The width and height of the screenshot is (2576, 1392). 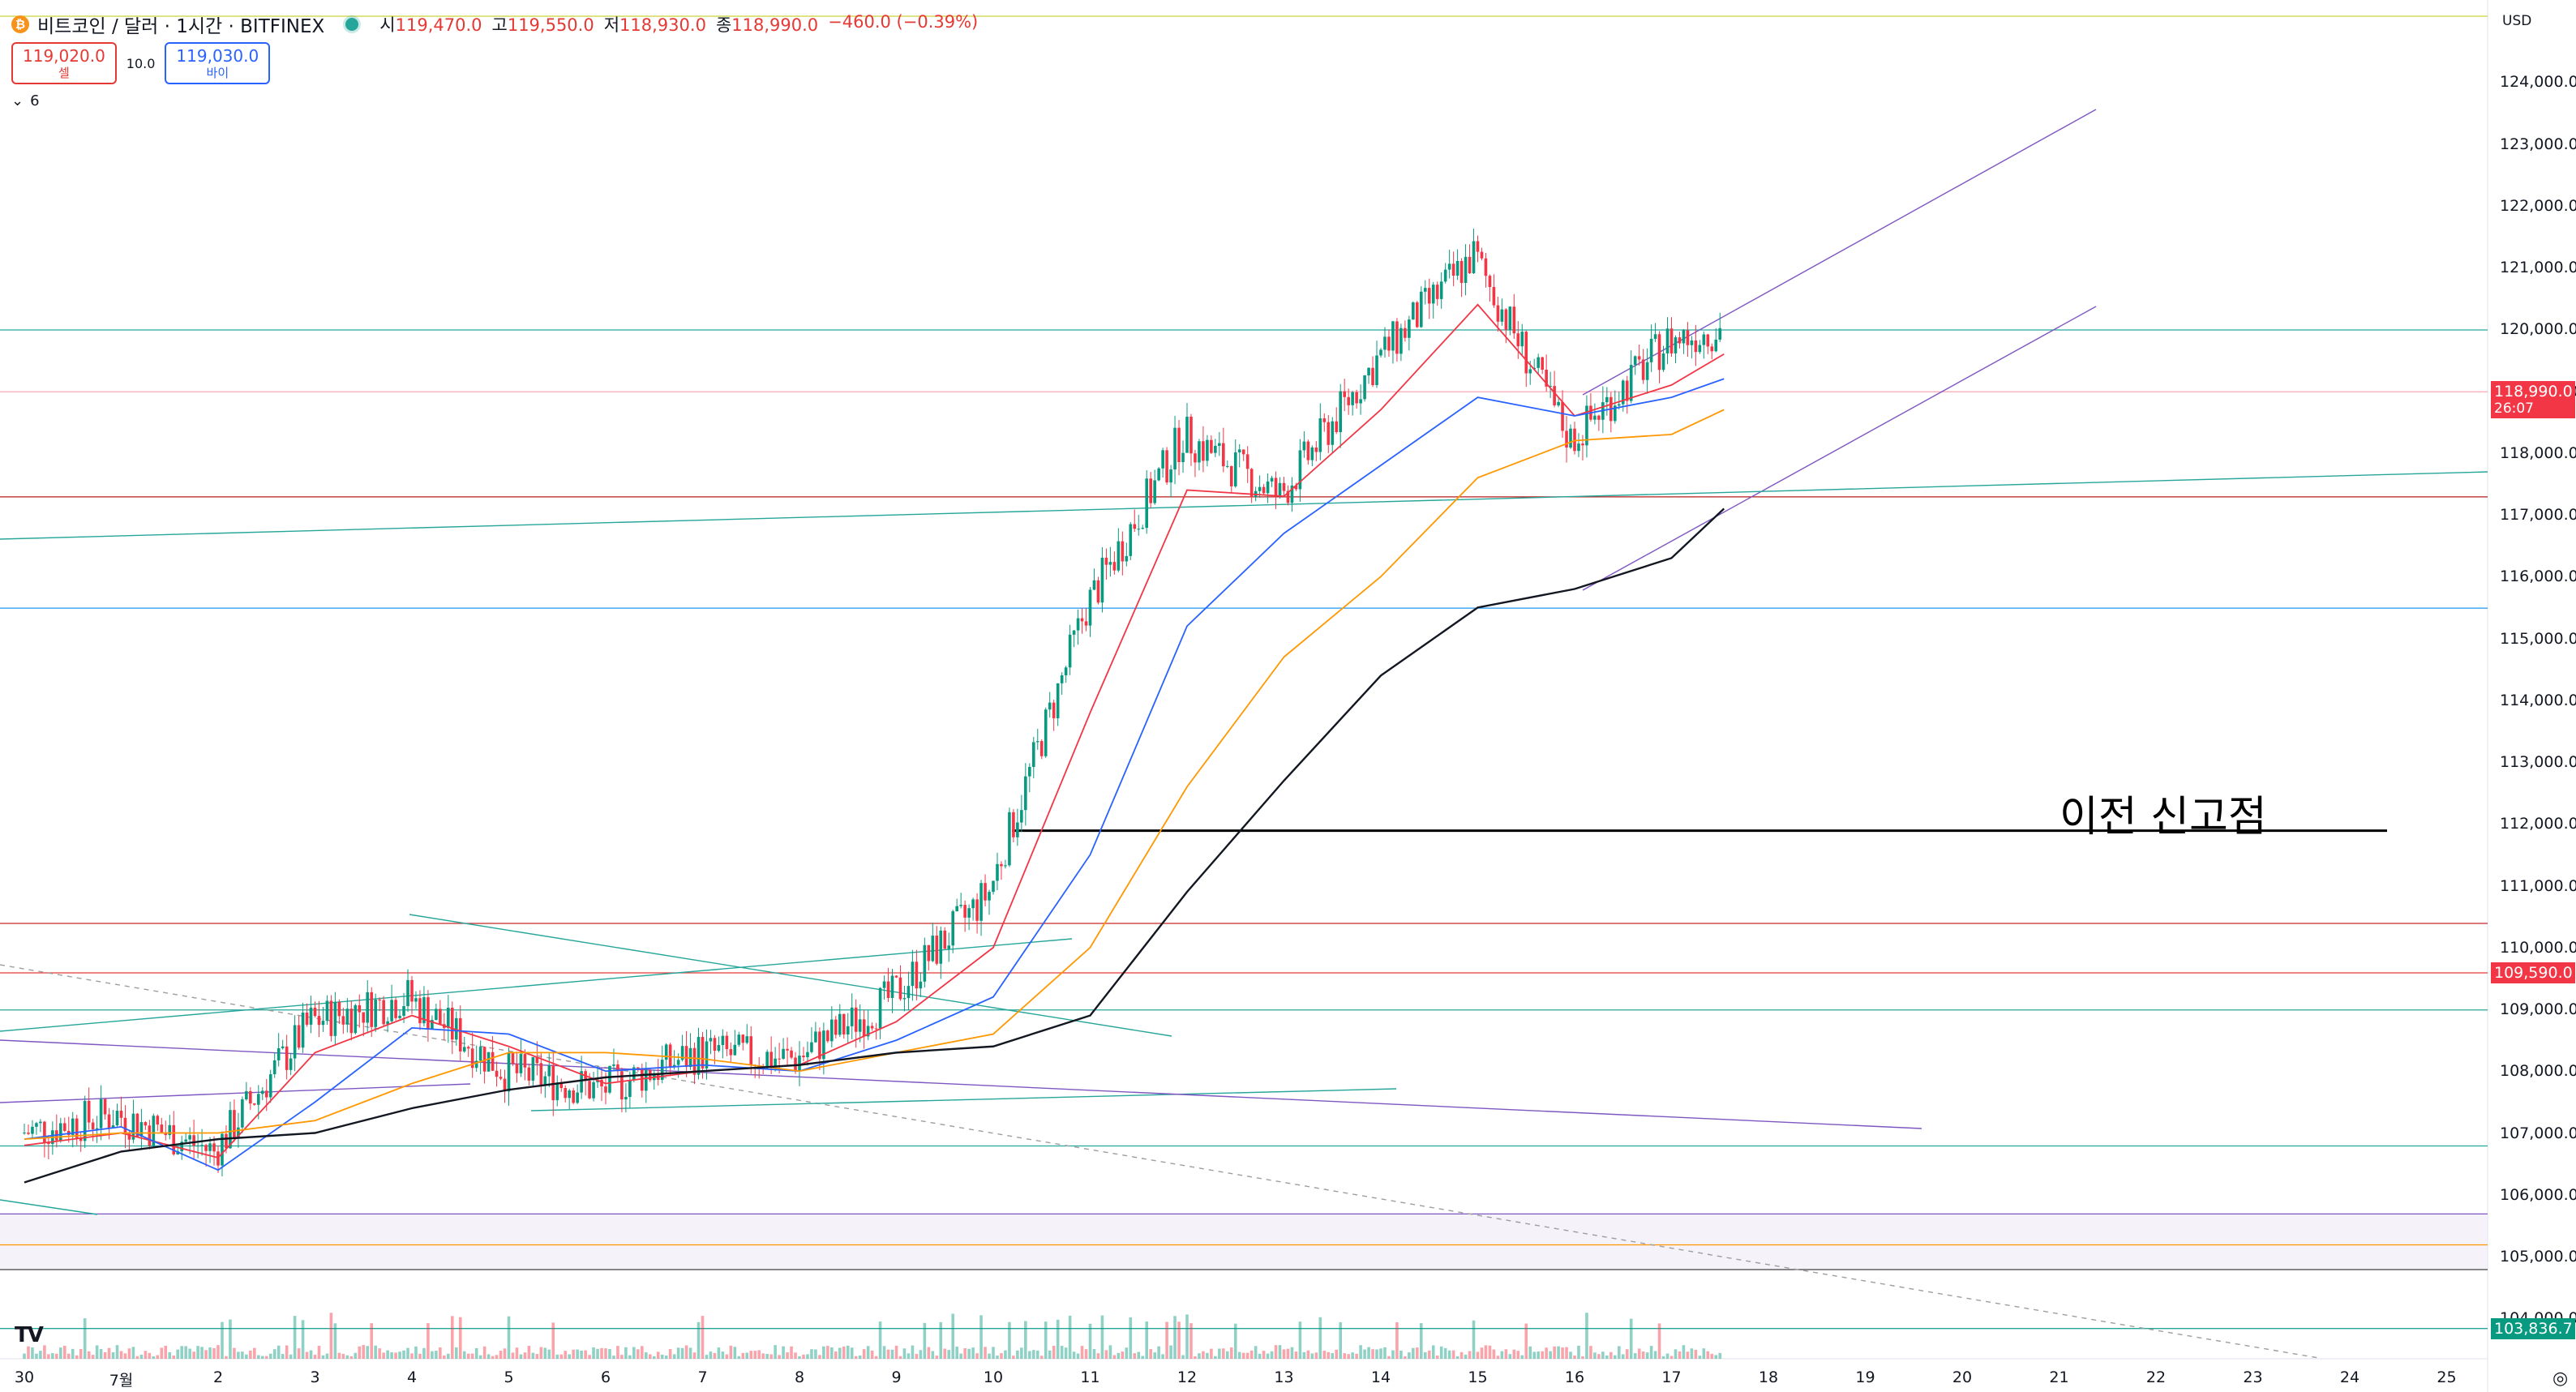 I want to click on time-tick-label: 15, so click(x=1478, y=1377).